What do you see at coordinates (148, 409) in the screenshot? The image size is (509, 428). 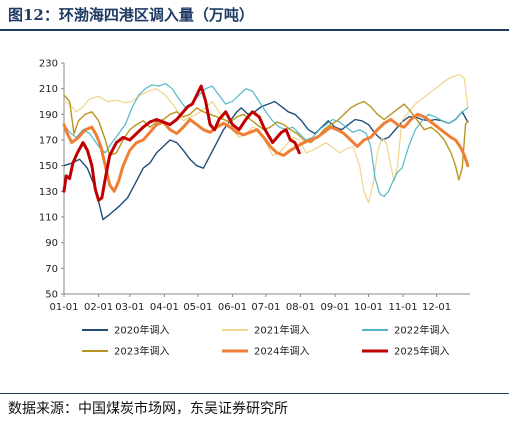 I see `source-note: 数据来源：中国煤炭市场网，东吴证券研究所` at bounding box center [148, 409].